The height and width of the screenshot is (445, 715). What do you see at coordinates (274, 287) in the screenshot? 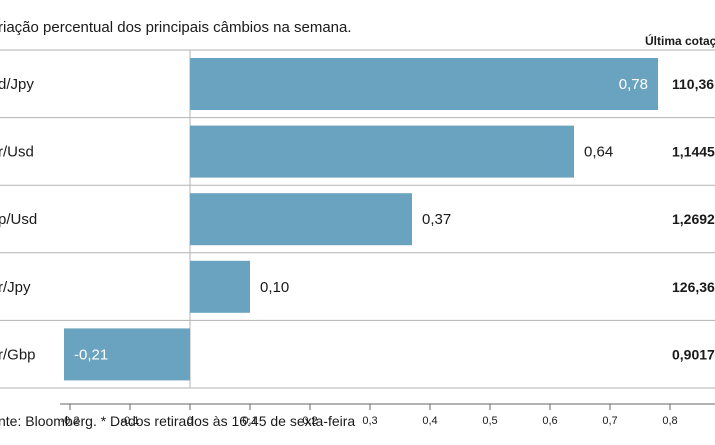
I see `value-label: 0,10` at bounding box center [274, 287].